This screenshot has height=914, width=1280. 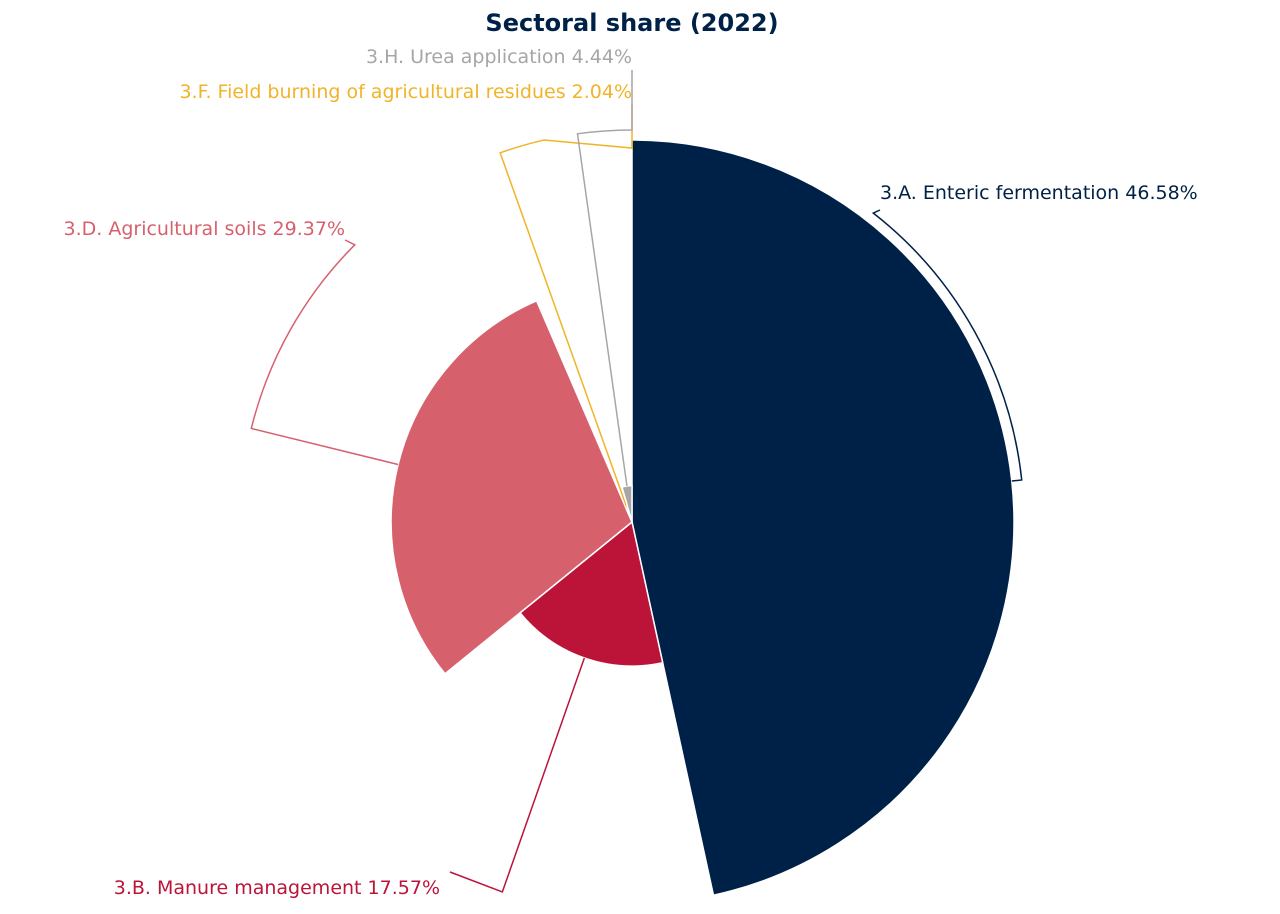 I want to click on label-value: 2.04%, so click(x=602, y=92).